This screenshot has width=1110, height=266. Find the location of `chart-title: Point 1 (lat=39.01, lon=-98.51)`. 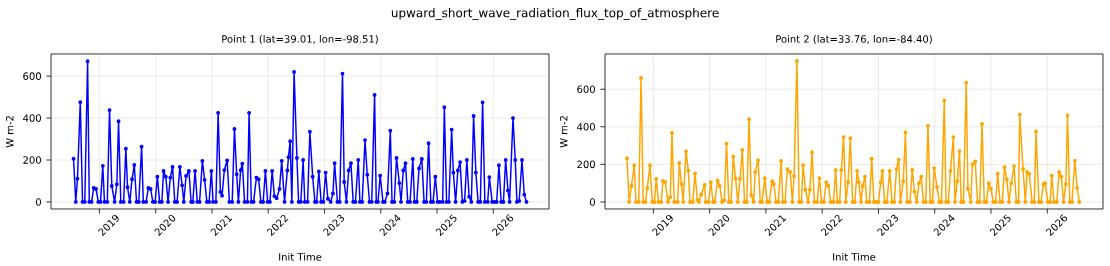

chart-title: Point 1 (lat=39.01, lon=-98.51) is located at coordinates (300, 39).